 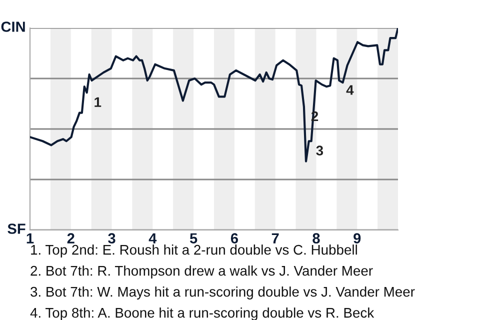 I want to click on x-tick-label: 8, so click(x=316, y=238).